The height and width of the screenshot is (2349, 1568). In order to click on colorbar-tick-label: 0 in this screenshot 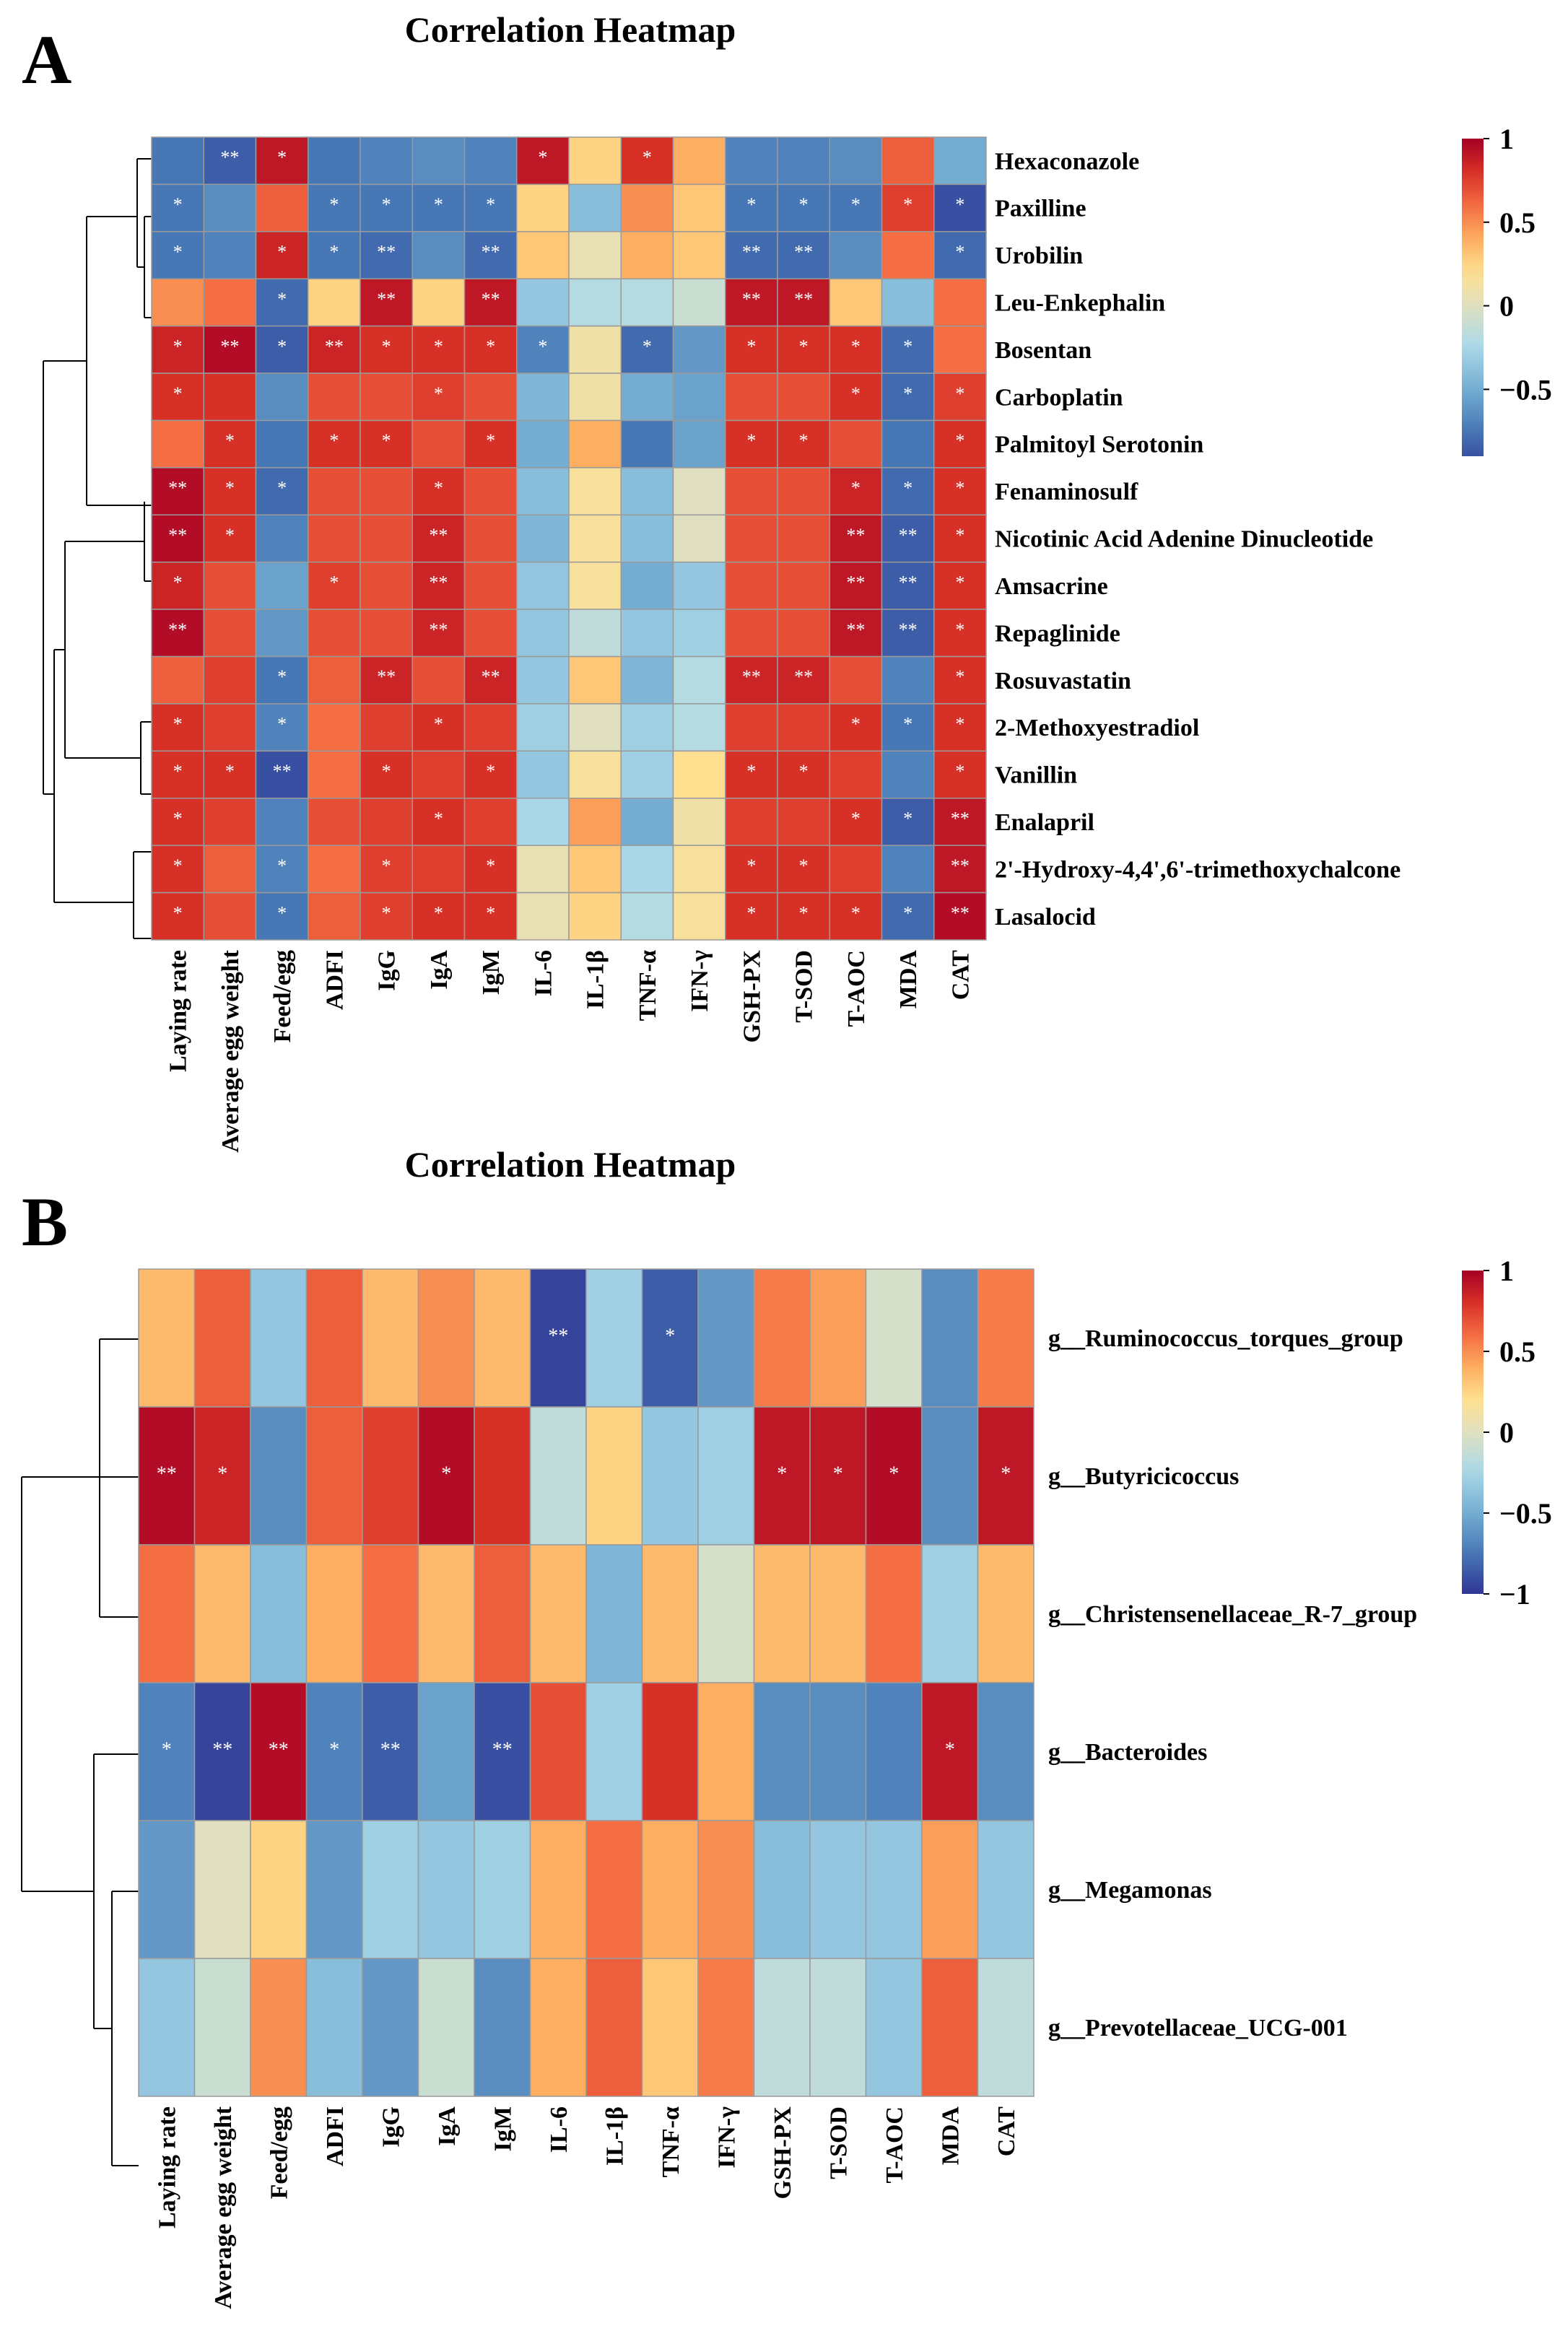, I will do `click(1506, 1432)`.